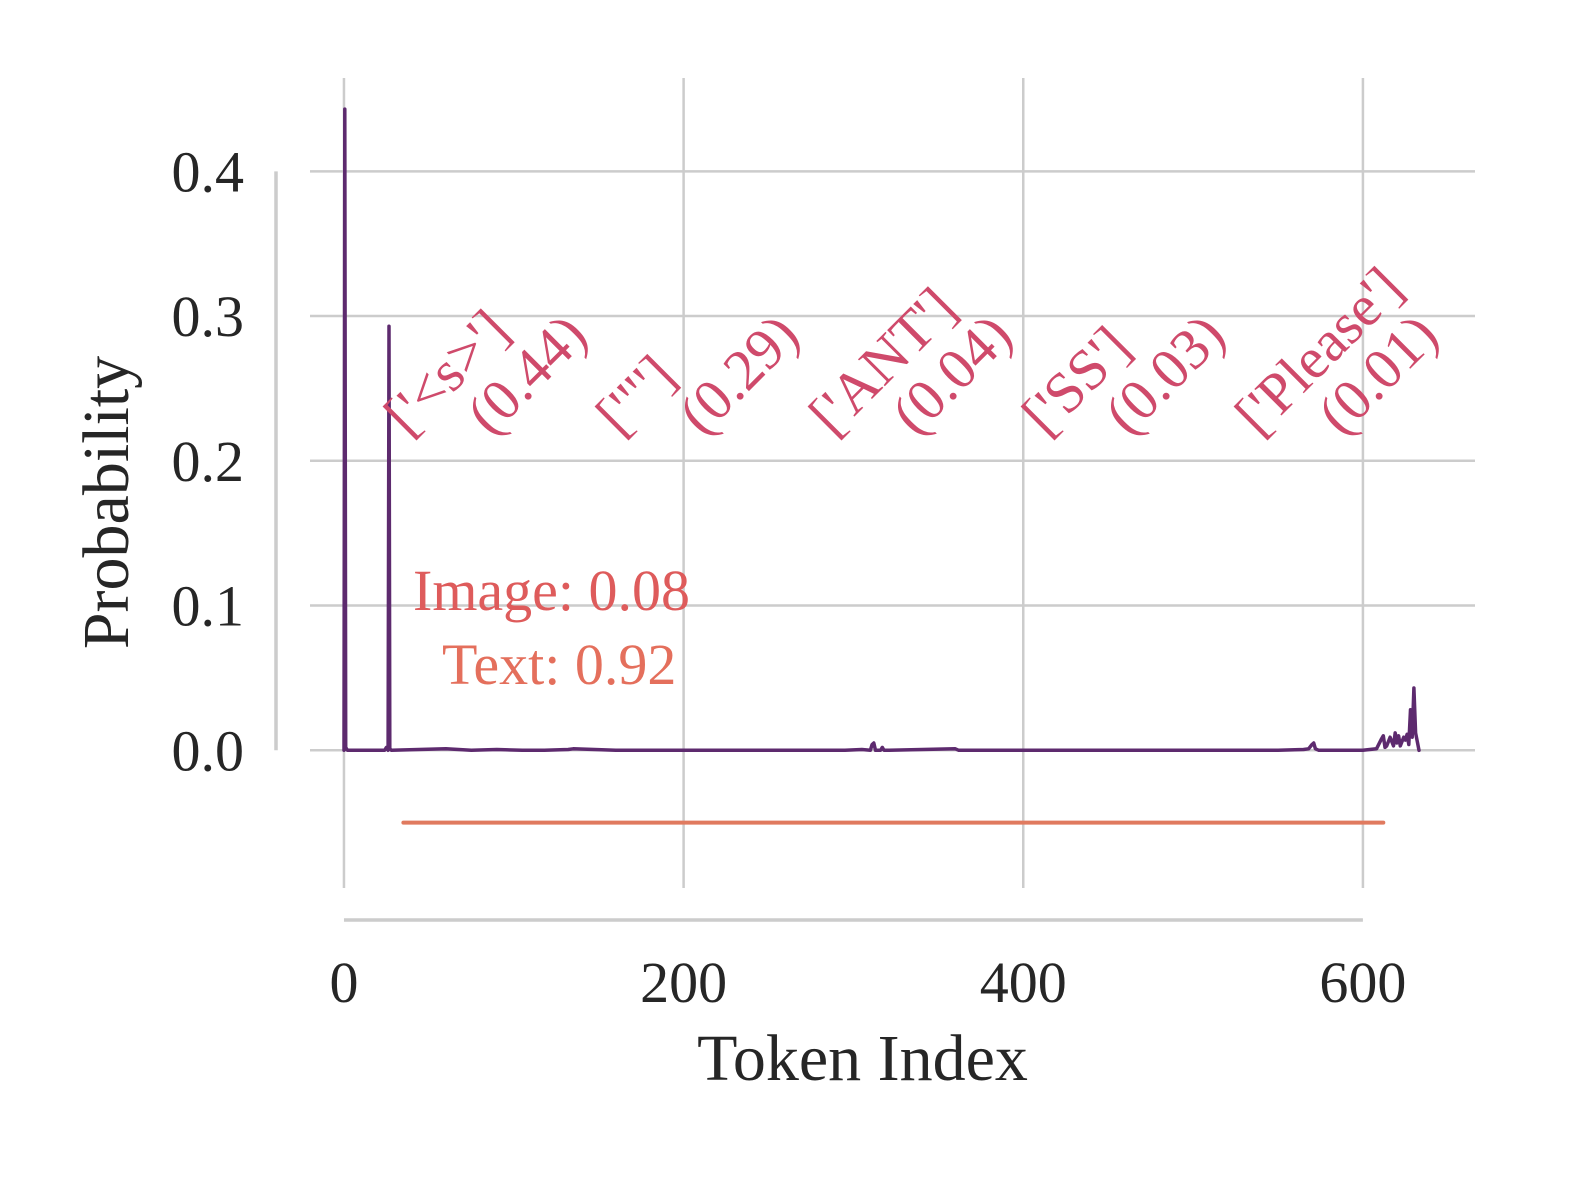  Describe the element at coordinates (1123, 374) in the screenshot. I see `token-annotation: ['SS'](0.03)` at that location.